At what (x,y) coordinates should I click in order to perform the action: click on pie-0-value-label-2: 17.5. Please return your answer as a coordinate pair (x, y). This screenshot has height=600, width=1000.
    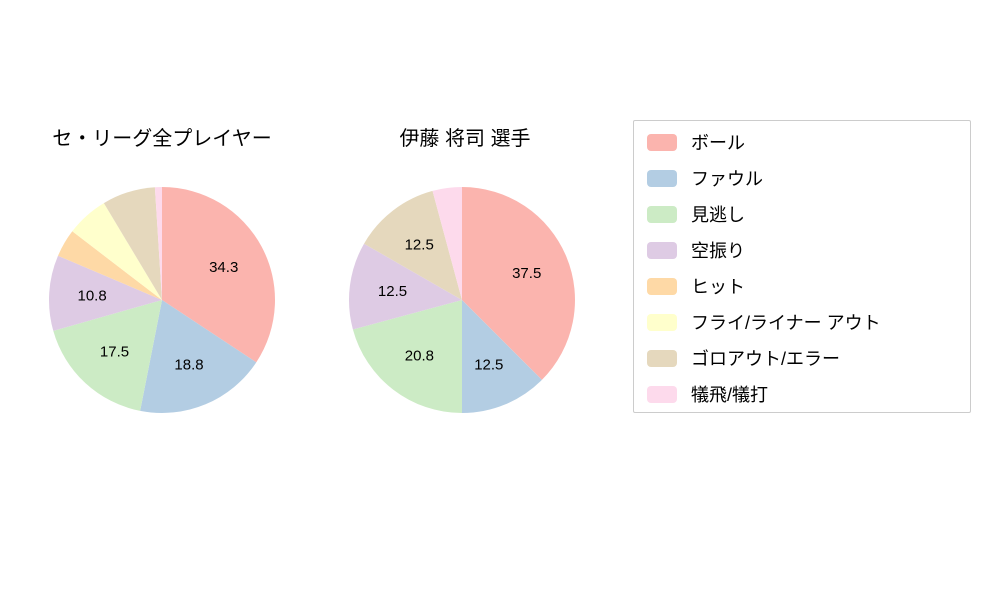
    Looking at the image, I should click on (114, 352).